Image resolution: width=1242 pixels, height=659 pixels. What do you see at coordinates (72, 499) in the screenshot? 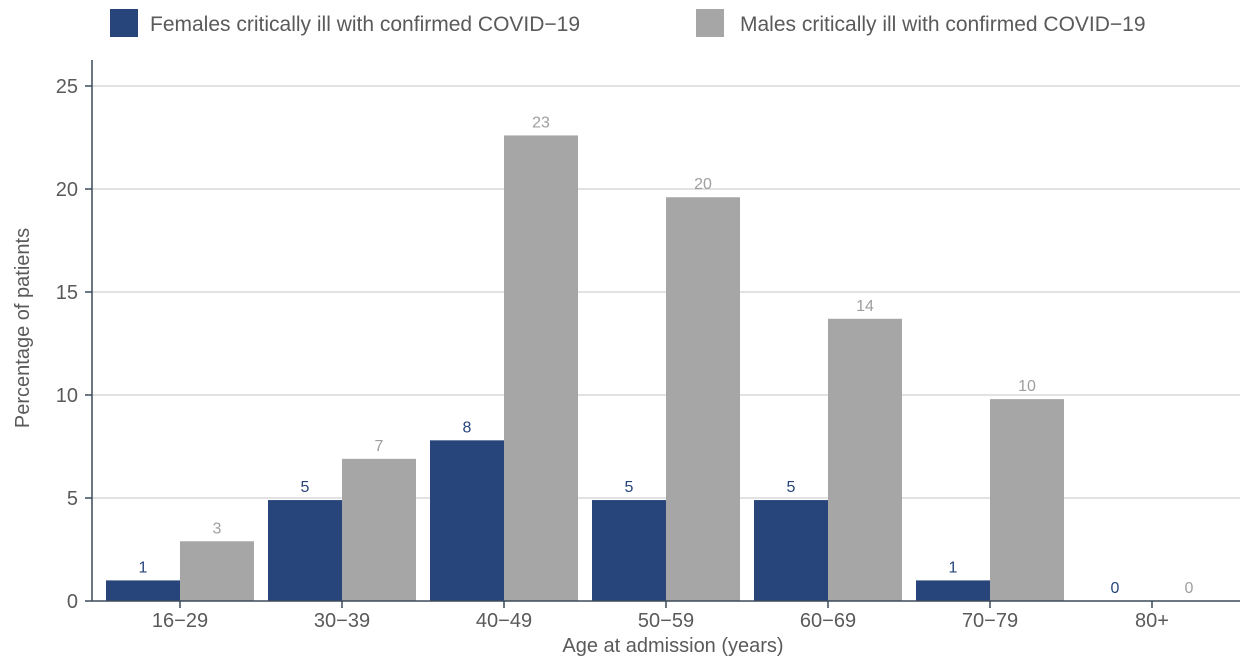
I see `y-tick-label: 5` at bounding box center [72, 499].